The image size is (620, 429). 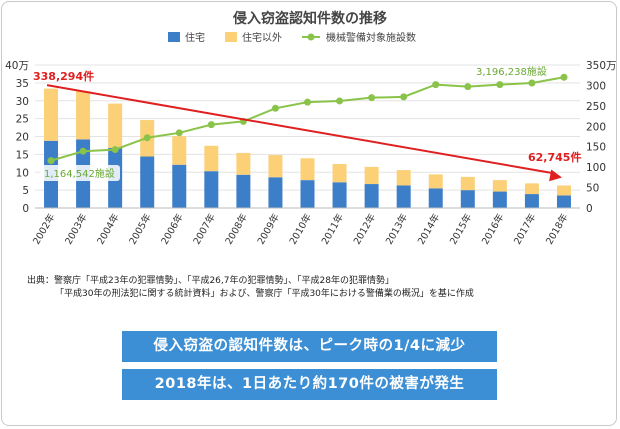 I want to click on legend-label: 機械警備対象施設数, so click(x=371, y=37).